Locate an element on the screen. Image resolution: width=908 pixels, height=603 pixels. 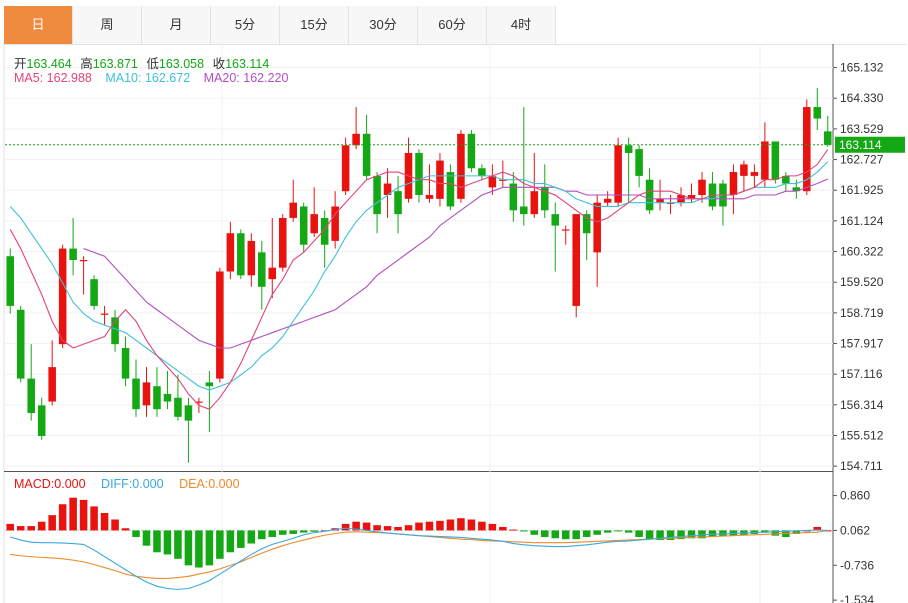
macd-readout: MACD:0.000 DIFF:0.000 DEA:0.000 is located at coordinates (129, 484).